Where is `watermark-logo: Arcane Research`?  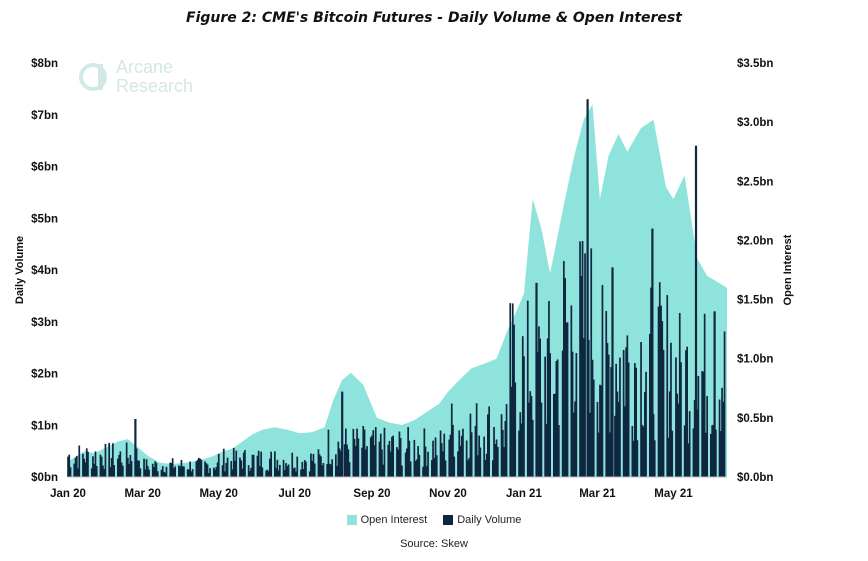 watermark-logo: Arcane Research is located at coordinates (135, 77).